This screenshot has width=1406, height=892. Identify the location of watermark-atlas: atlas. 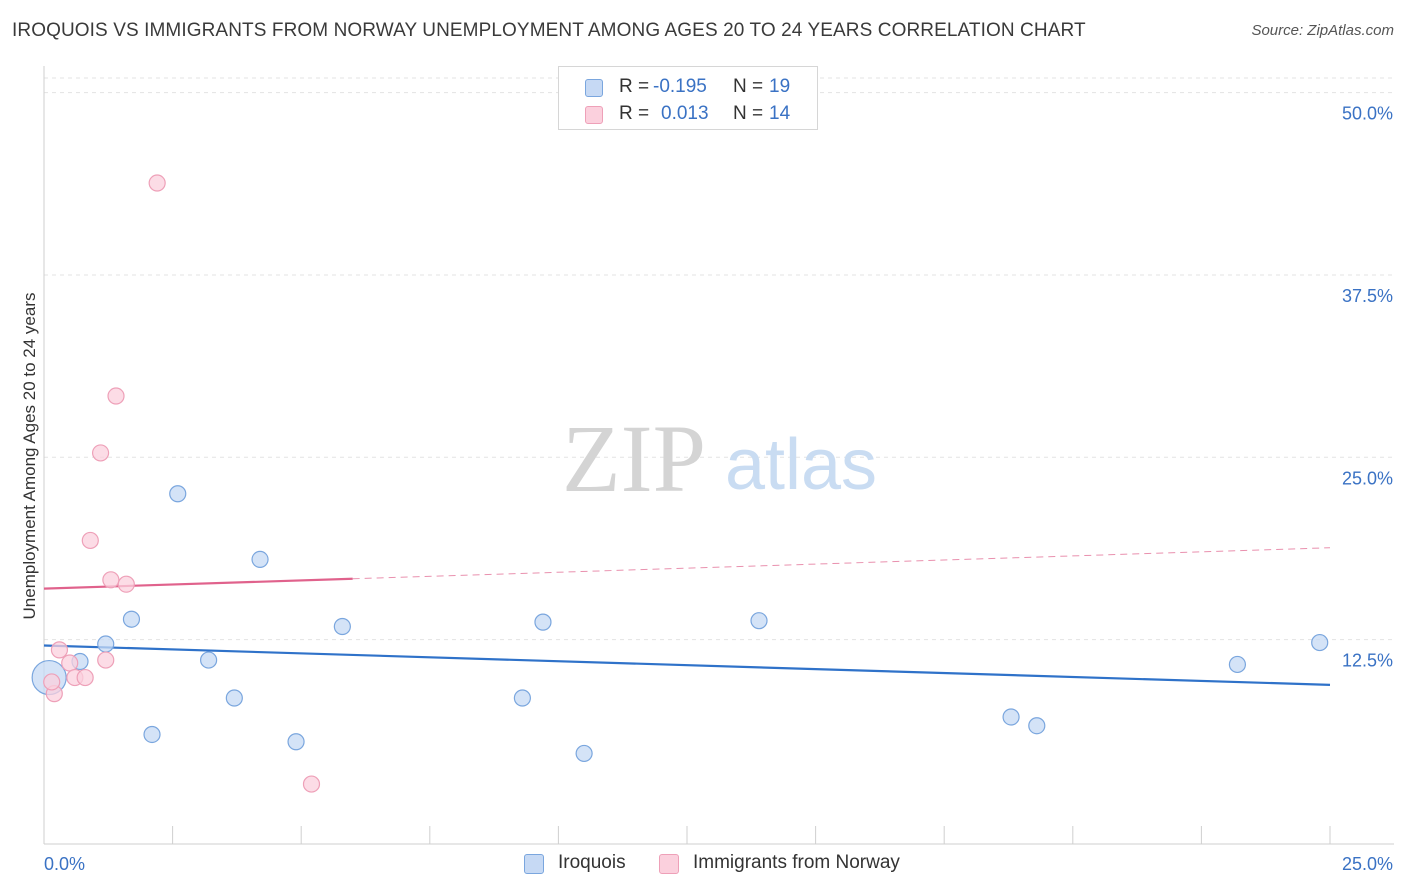
(801, 465).